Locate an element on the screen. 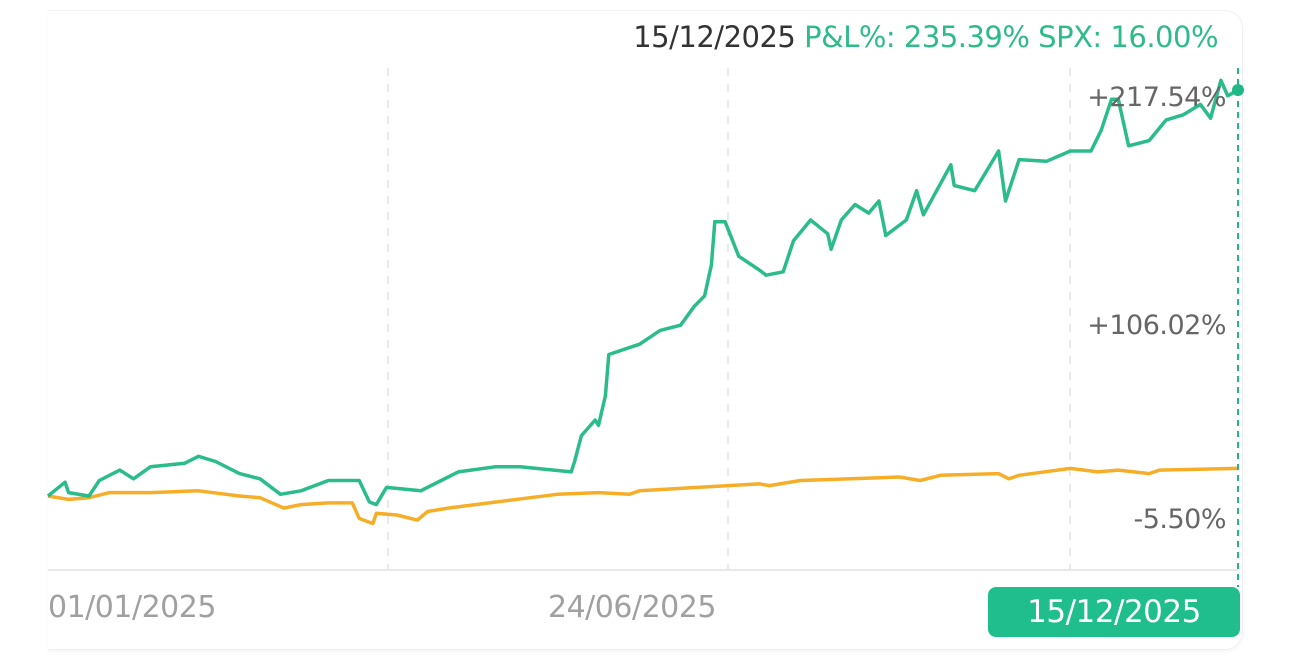 The height and width of the screenshot is (660, 1290). header-spx: SPX: 16.00% is located at coordinates (1128, 37).